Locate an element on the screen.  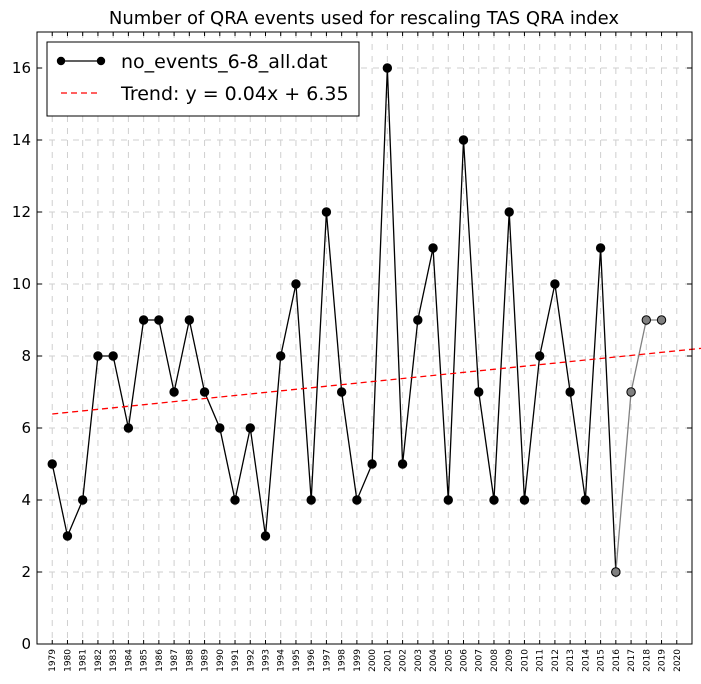
y-tick-label: 8 is located at coordinates (26, 356).